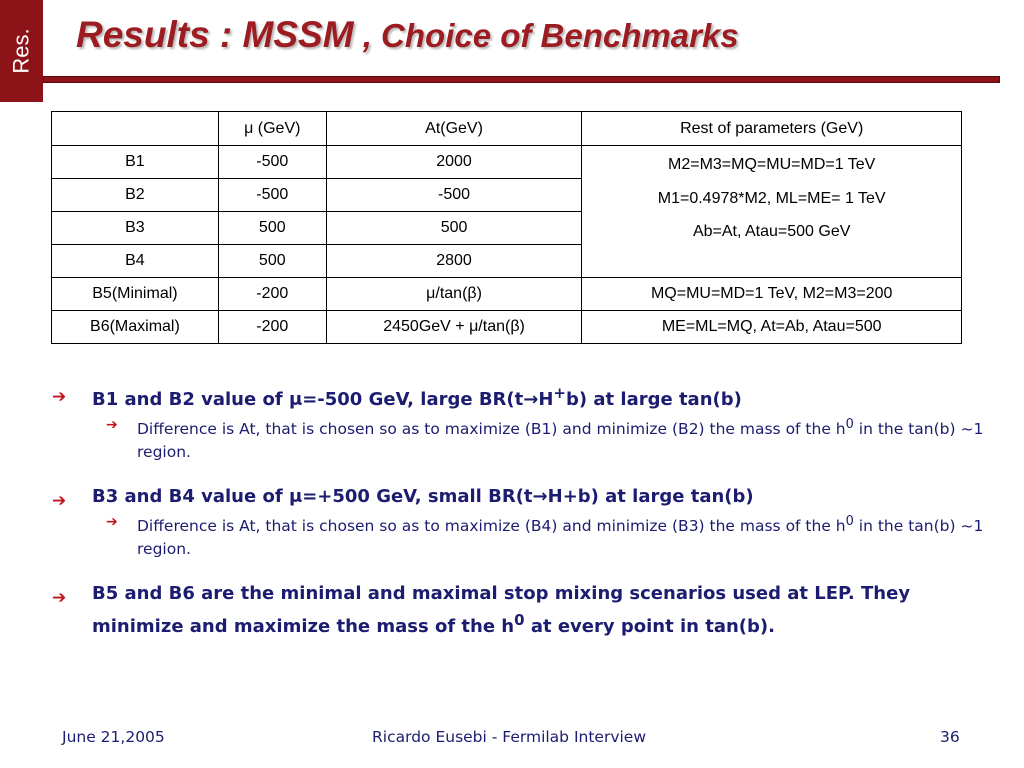  I want to click on rest-params-b5: MQ=MU=MD=1 TeV, M2=M3=200, so click(771, 294).